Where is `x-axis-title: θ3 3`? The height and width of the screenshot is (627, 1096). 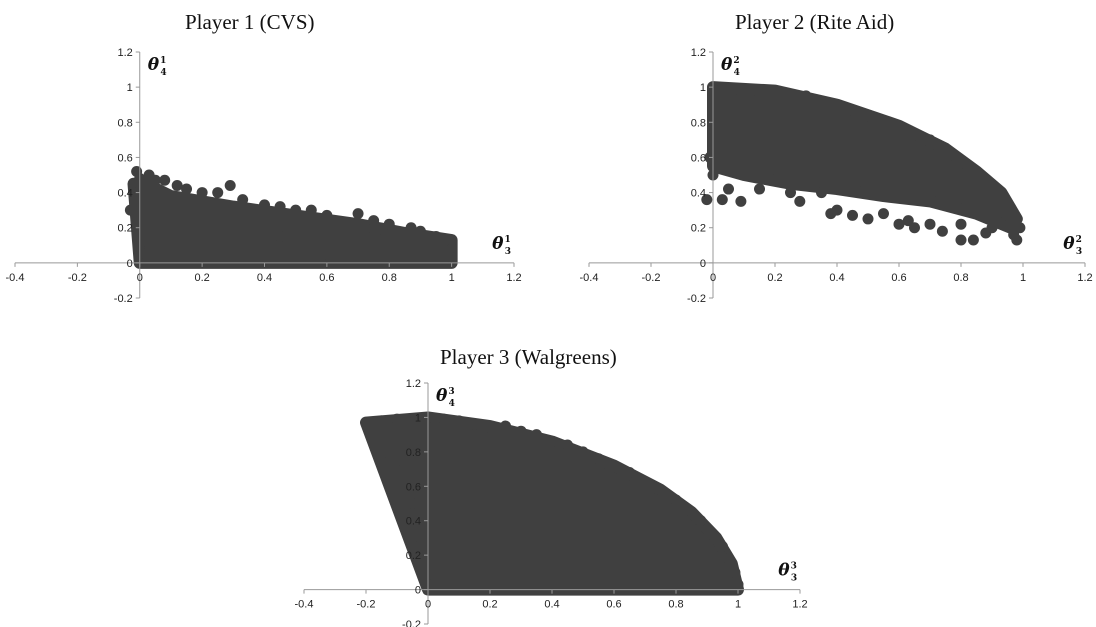
x-axis-title: θ3 3 is located at coordinates (787, 572).